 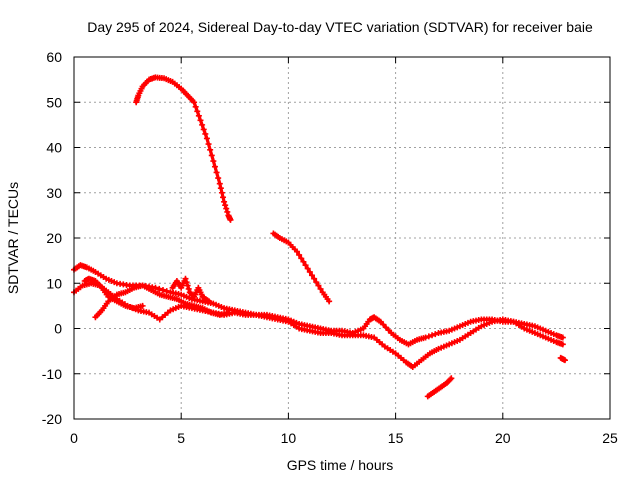 What do you see at coordinates (54, 193) in the screenshot?
I see `y-tick-label: 30` at bounding box center [54, 193].